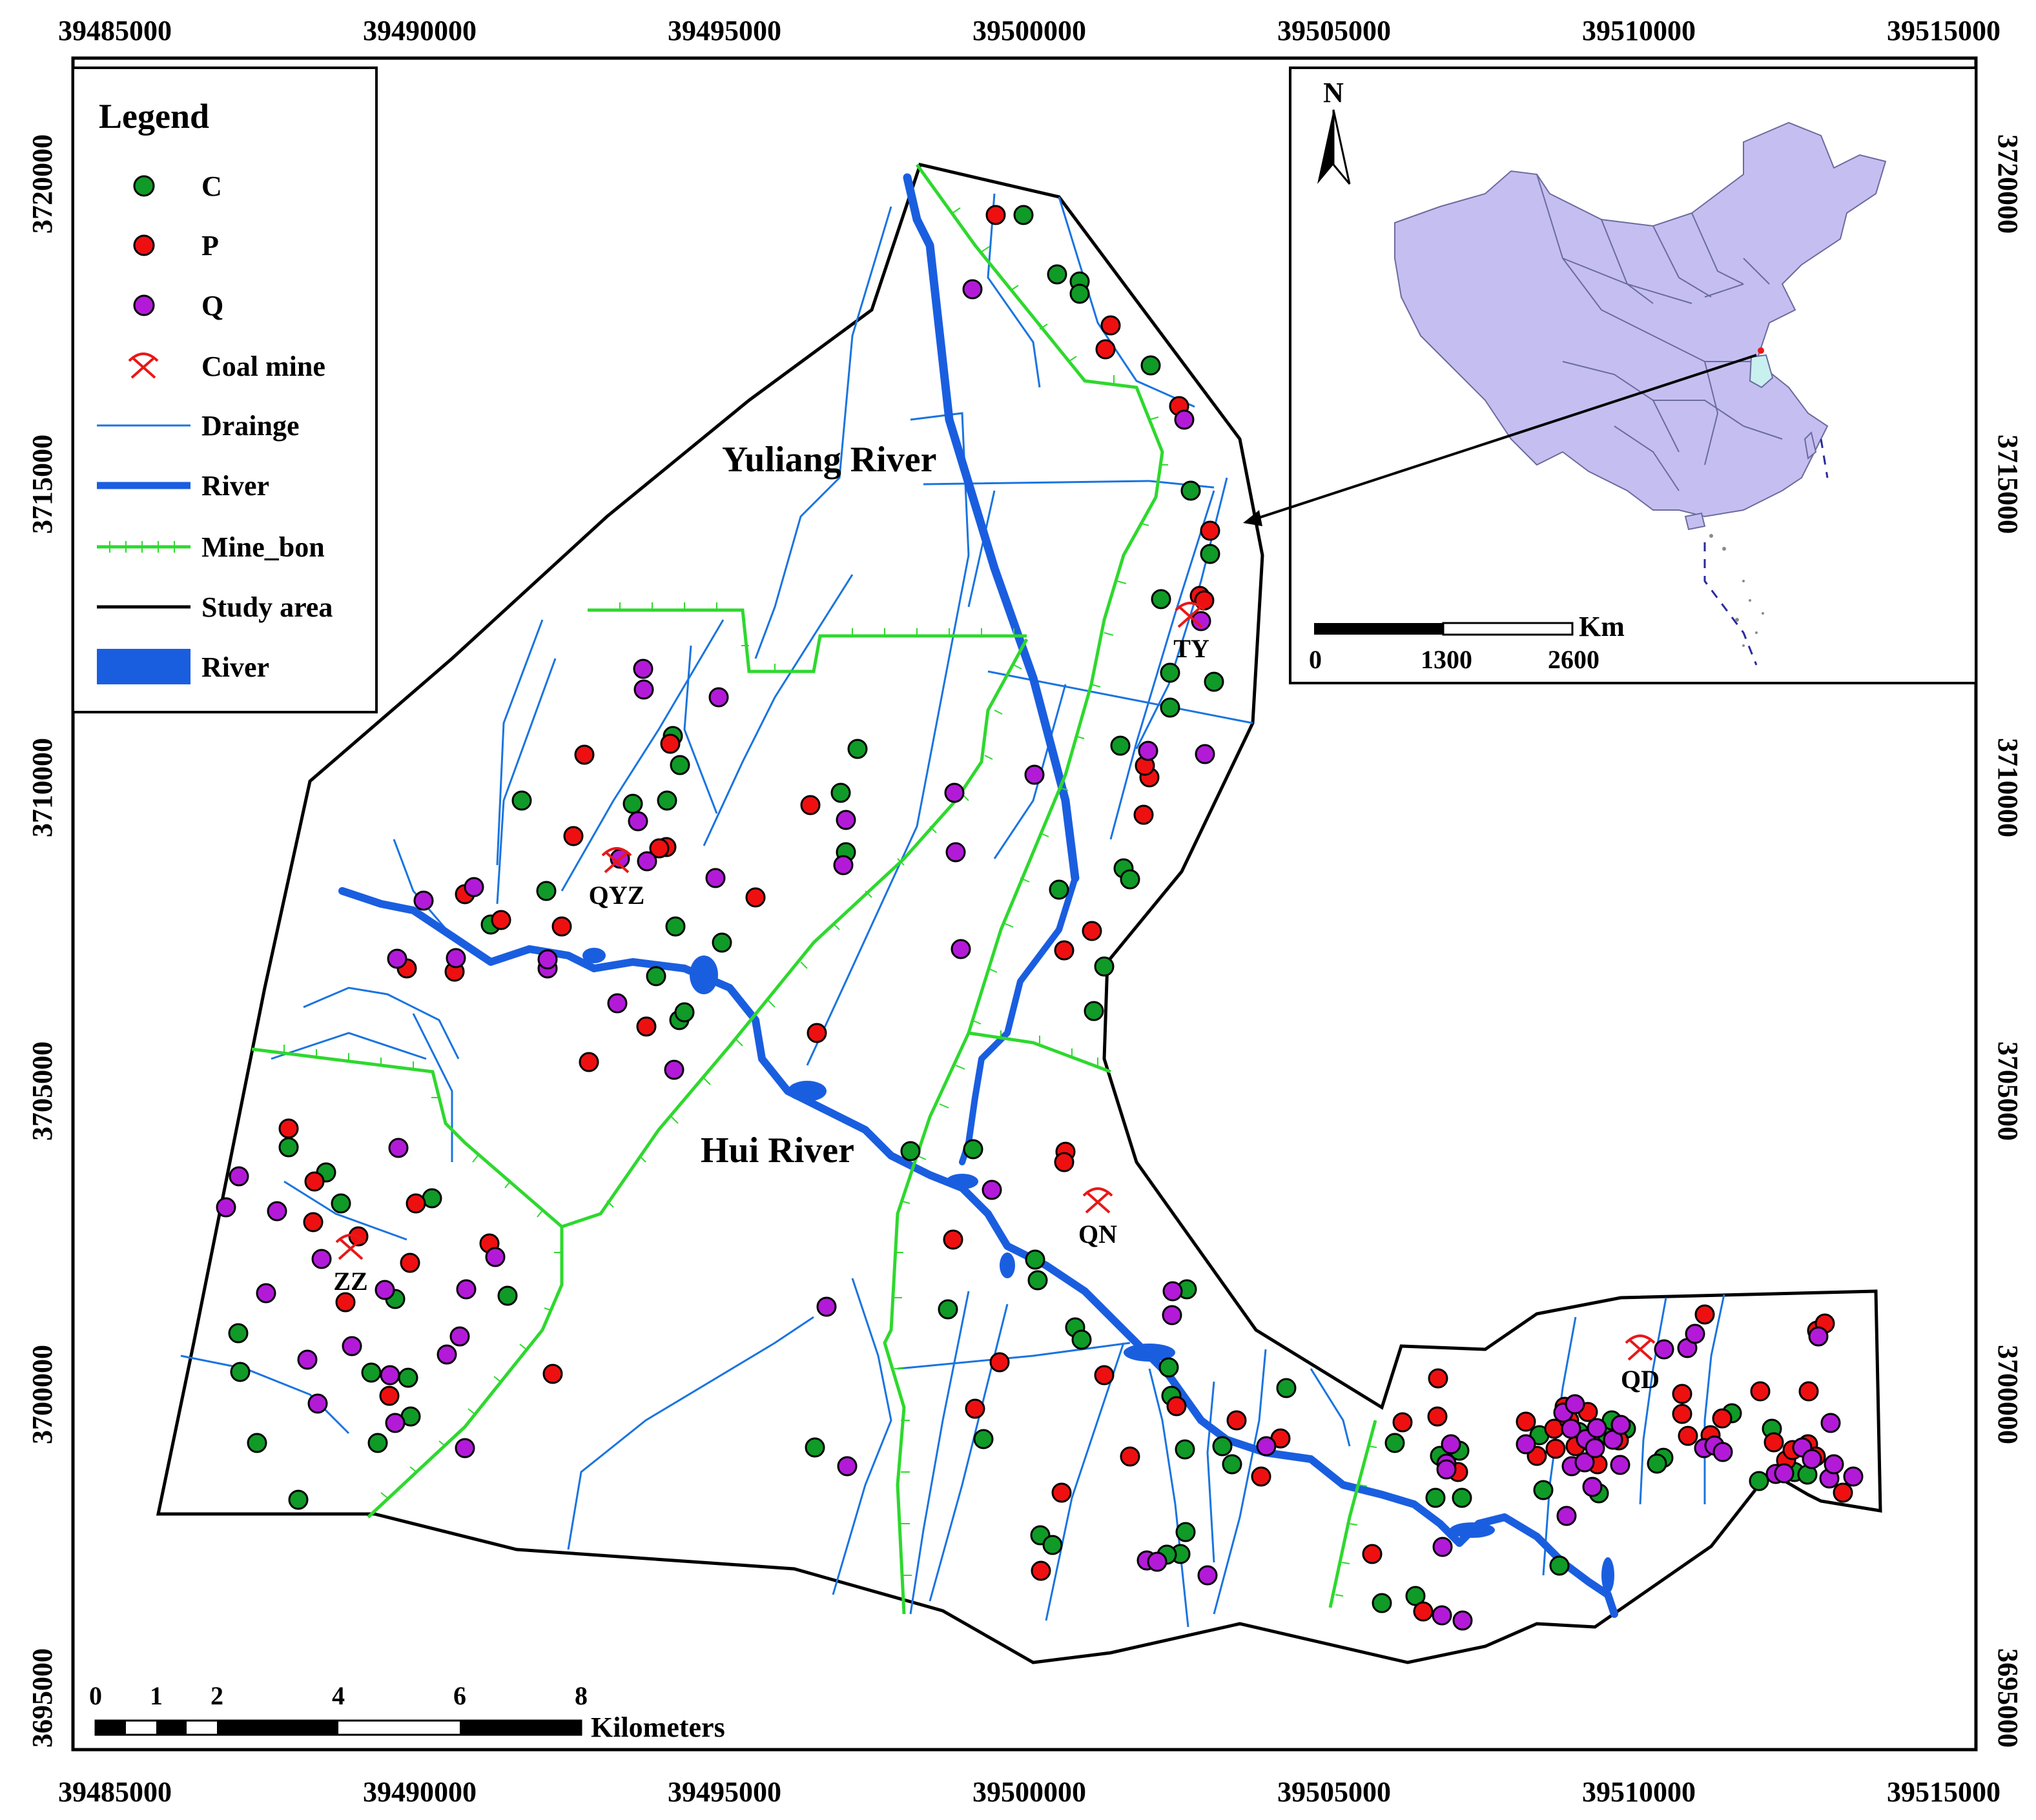 The image size is (2036, 1820). What do you see at coordinates (1334, 147) in the screenshot?
I see `north-arrow-icon` at bounding box center [1334, 147].